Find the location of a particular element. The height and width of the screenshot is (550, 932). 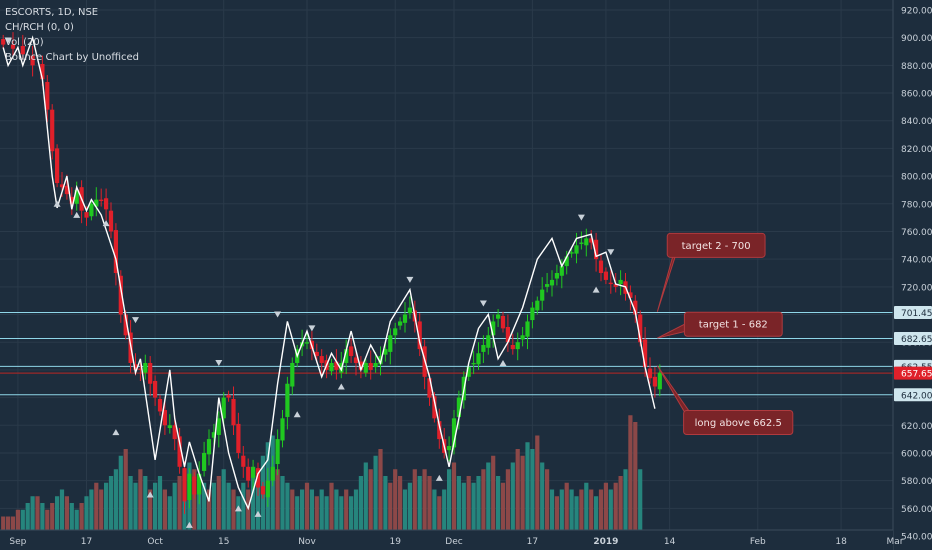

x-tick-label: 2019 is located at coordinates (605, 542).